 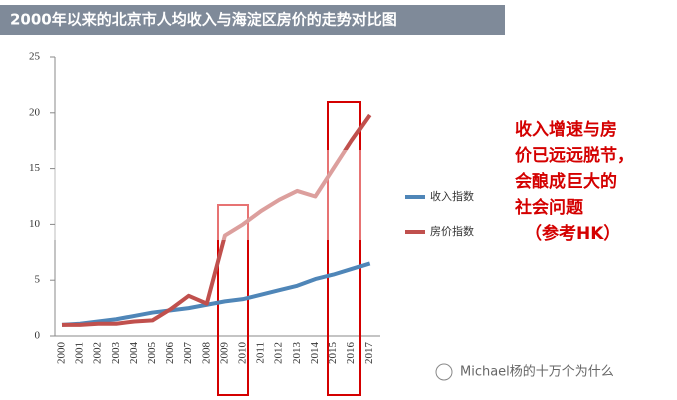 I want to click on x-tick-label: 2017, so click(x=369, y=353).